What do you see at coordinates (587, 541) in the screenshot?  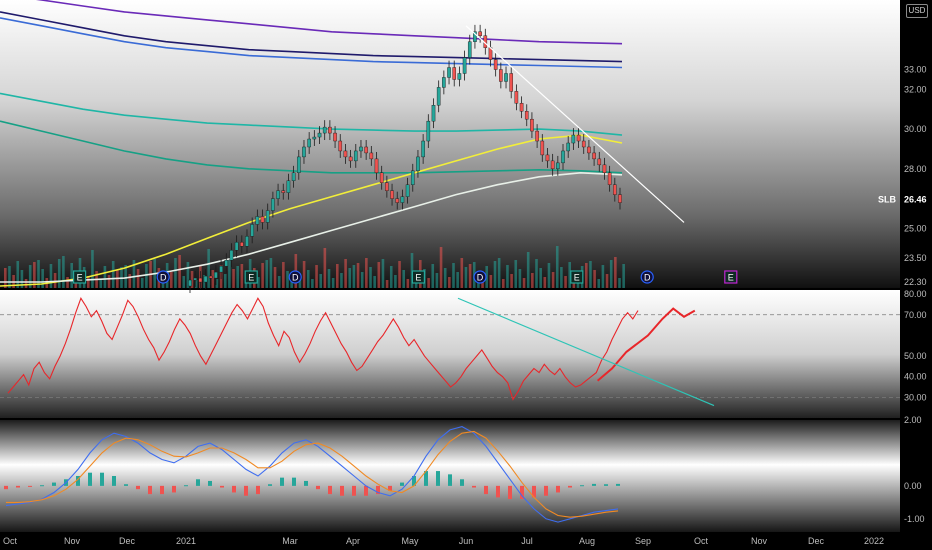 I see `time-axis-tick: Aug` at bounding box center [587, 541].